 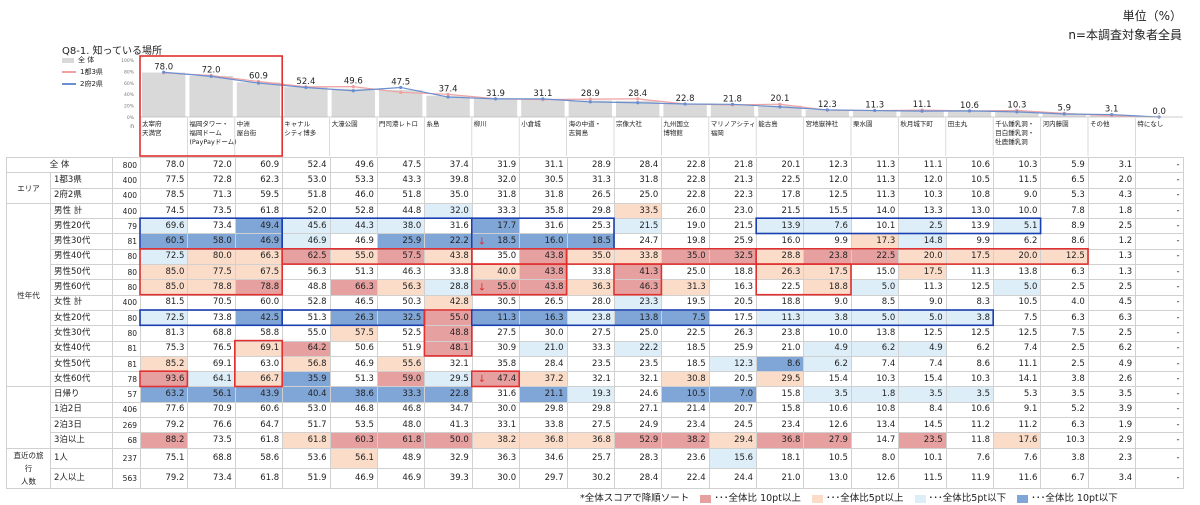 I want to click on table-cell: 5.0, so click(x=875, y=318).